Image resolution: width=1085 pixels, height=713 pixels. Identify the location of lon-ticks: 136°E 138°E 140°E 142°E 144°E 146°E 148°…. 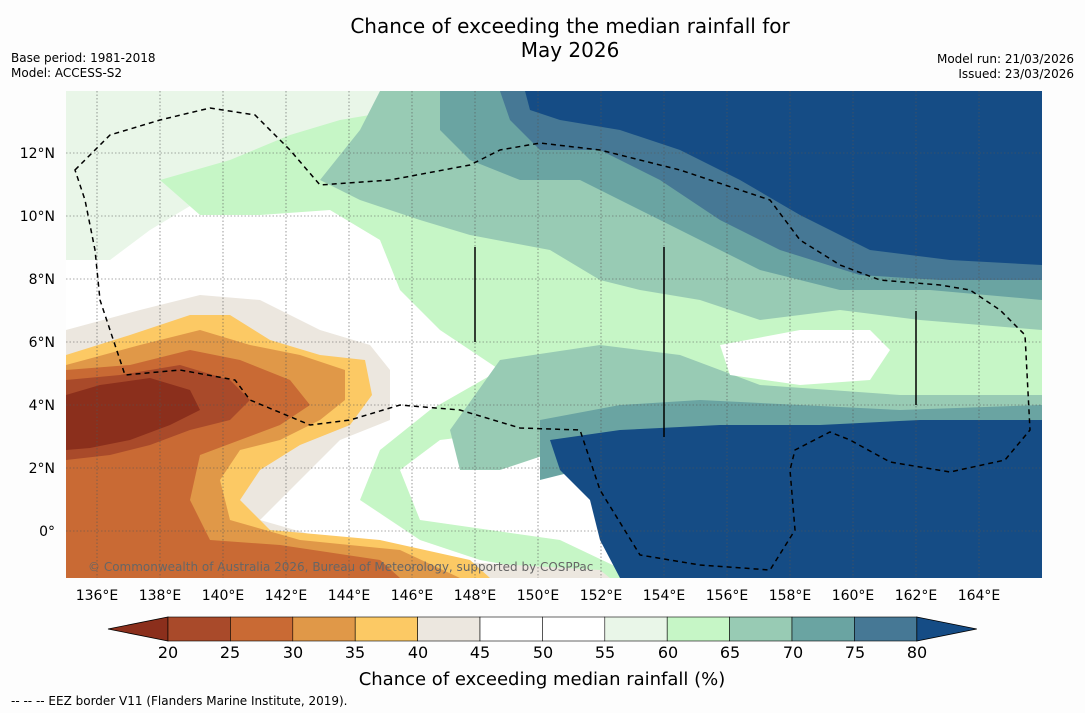
(538, 596).